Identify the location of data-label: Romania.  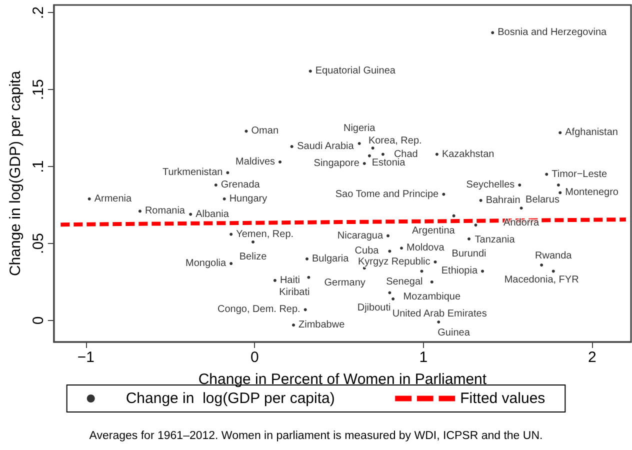
(165, 211).